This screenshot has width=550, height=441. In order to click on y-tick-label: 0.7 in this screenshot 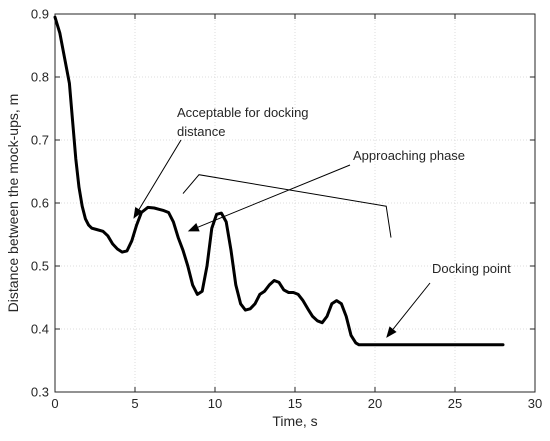, I will do `click(40, 140)`.